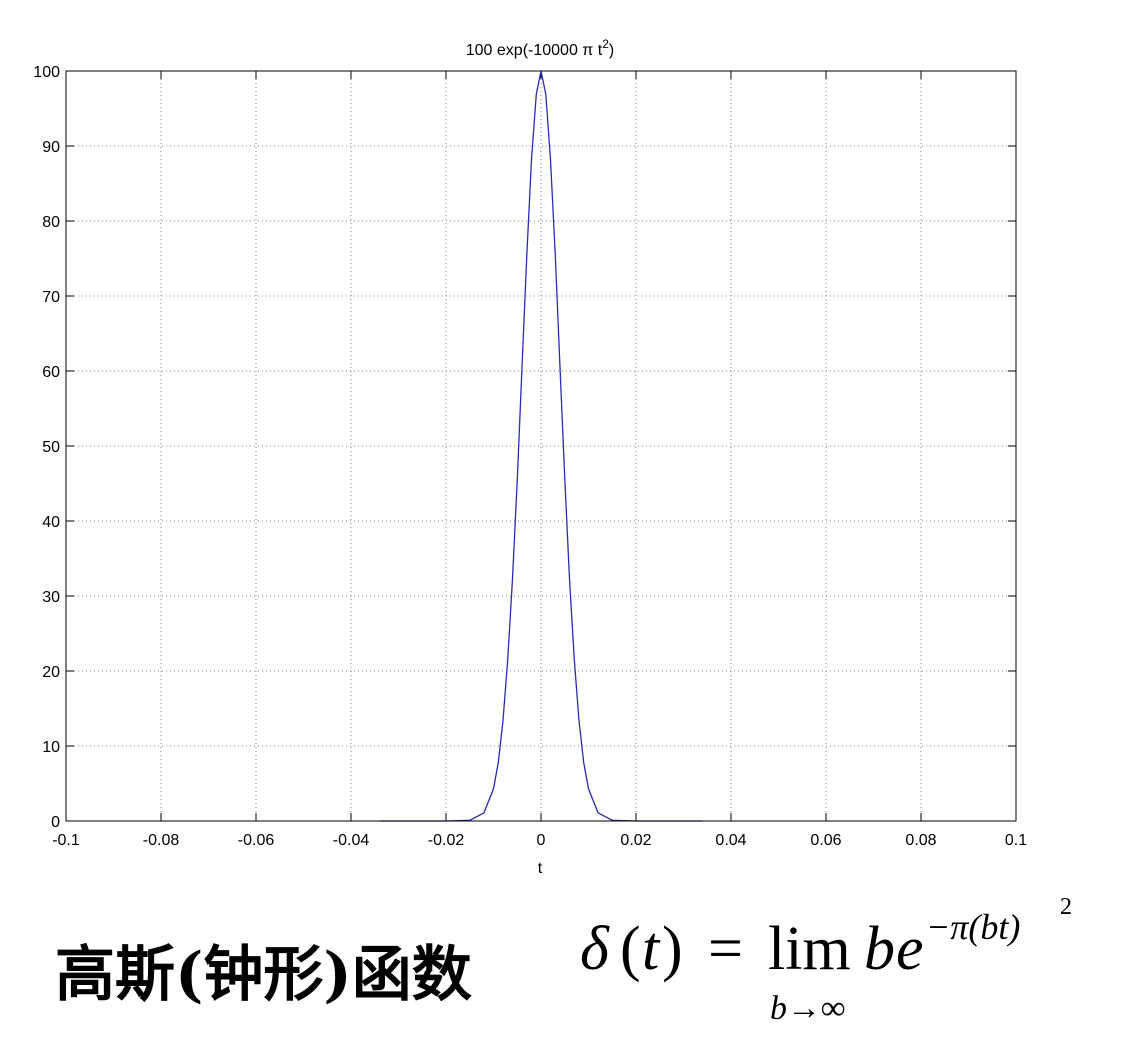 The width and height of the screenshot is (1124, 1052). Describe the element at coordinates (910, 949) in the screenshot. I see `formula-e: e` at that location.